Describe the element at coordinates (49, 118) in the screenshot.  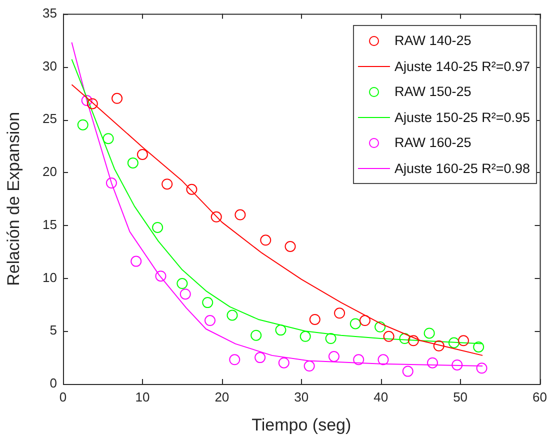
I see `y-tick-label: 25` at that location.